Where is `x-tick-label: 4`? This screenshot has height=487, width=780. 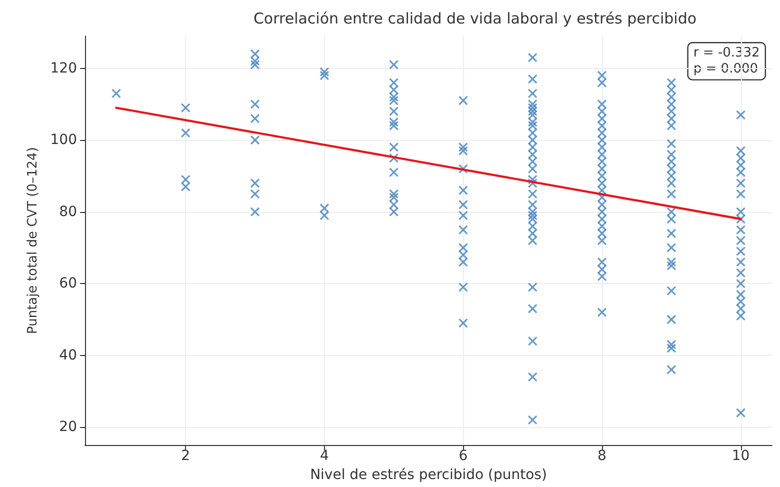
x-tick-label: 4 is located at coordinates (324, 456).